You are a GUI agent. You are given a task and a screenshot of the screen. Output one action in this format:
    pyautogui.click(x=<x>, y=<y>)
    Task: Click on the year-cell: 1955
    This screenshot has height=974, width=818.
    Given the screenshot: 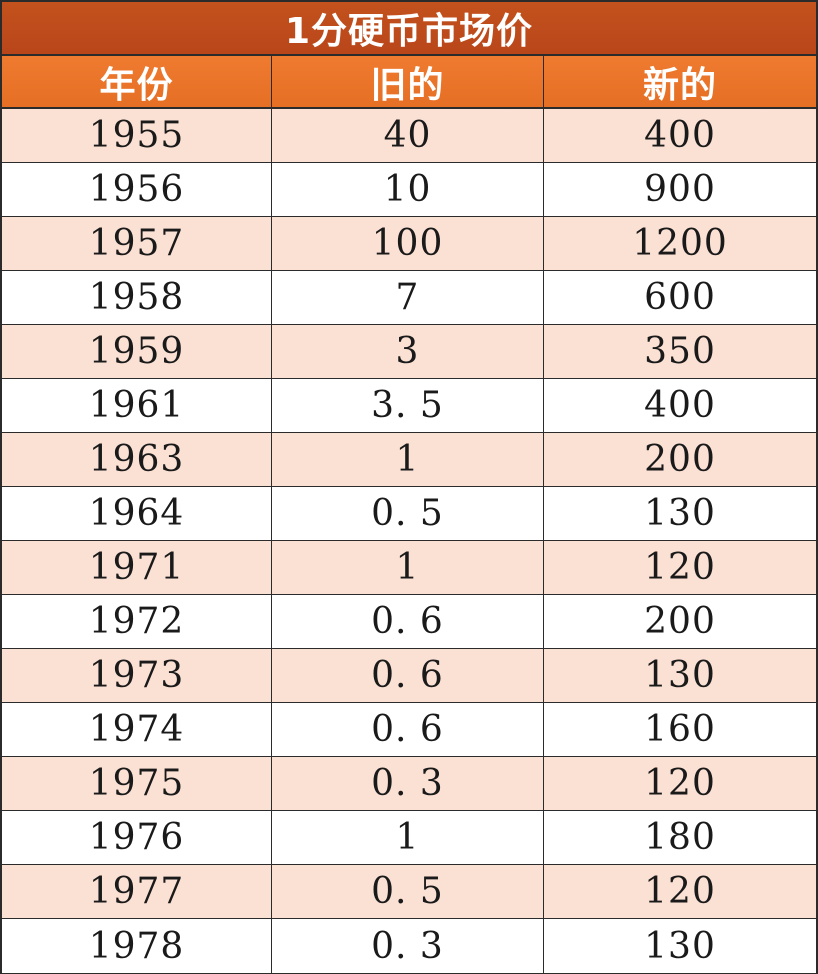 What is the action you would take?
    pyautogui.click(x=137, y=135)
    